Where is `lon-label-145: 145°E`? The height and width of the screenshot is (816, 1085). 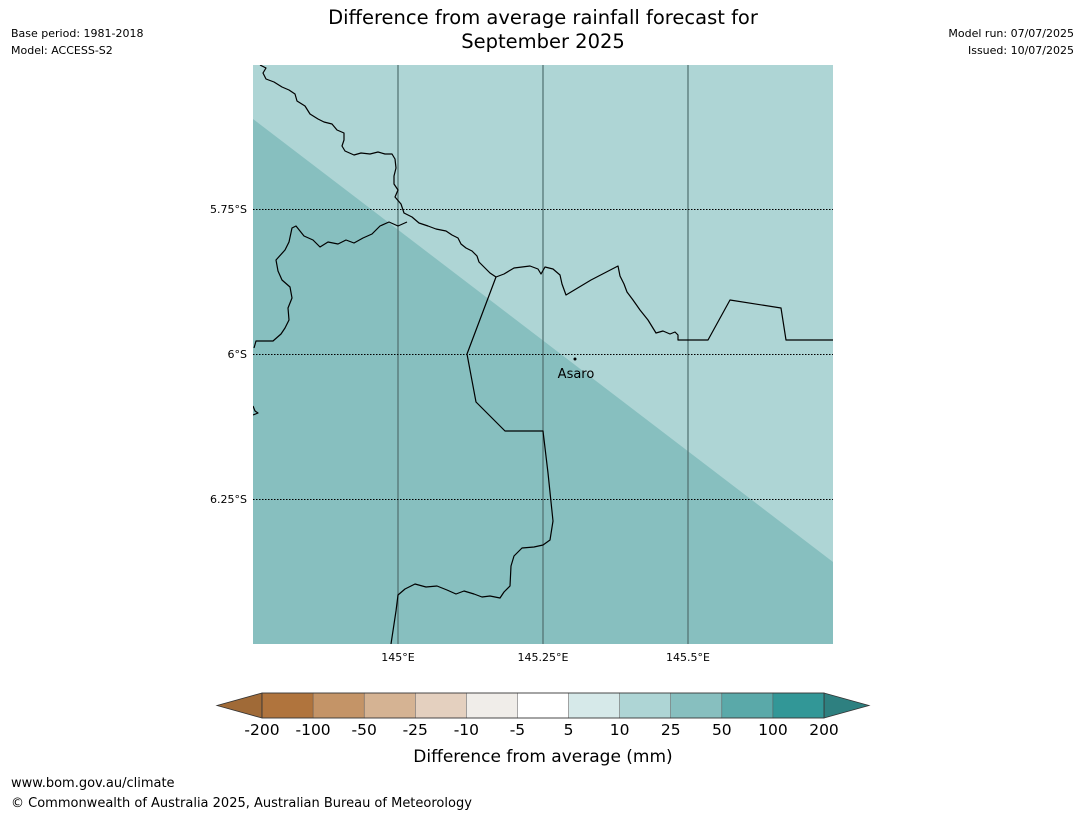
lon-label-145: 145°E is located at coordinates (397, 657).